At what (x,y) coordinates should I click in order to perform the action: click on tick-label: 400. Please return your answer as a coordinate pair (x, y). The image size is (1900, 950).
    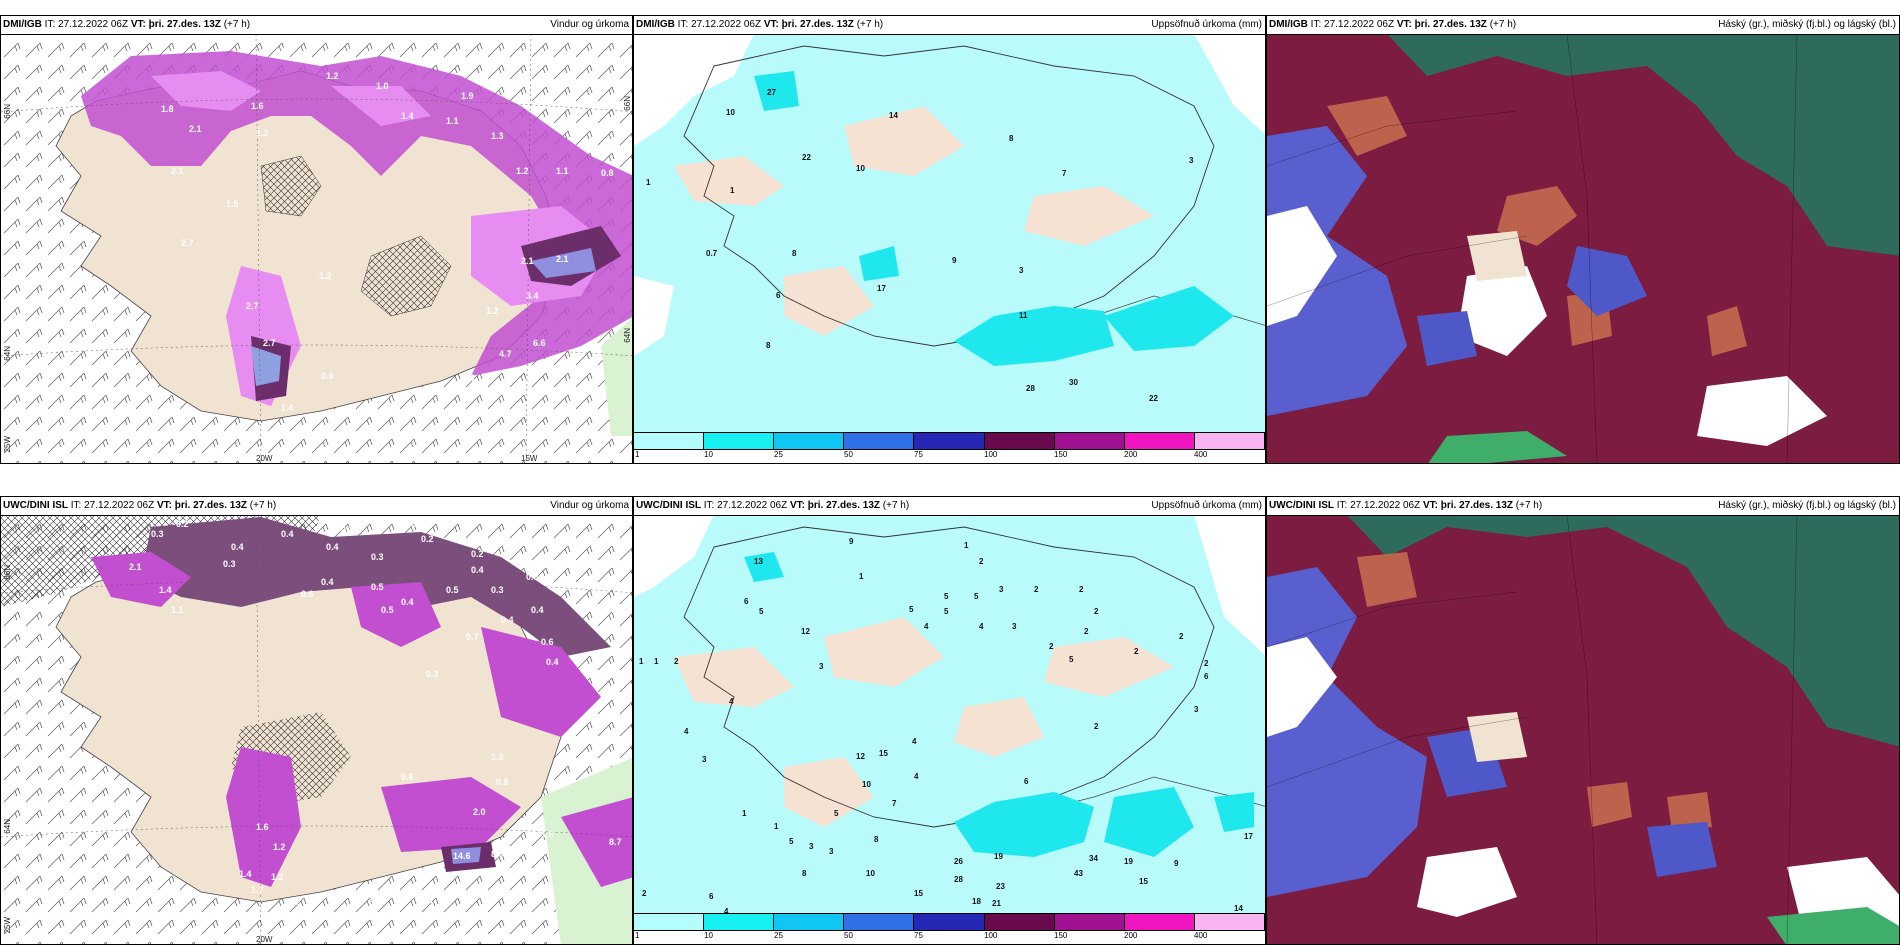
    Looking at the image, I should click on (1201, 935).